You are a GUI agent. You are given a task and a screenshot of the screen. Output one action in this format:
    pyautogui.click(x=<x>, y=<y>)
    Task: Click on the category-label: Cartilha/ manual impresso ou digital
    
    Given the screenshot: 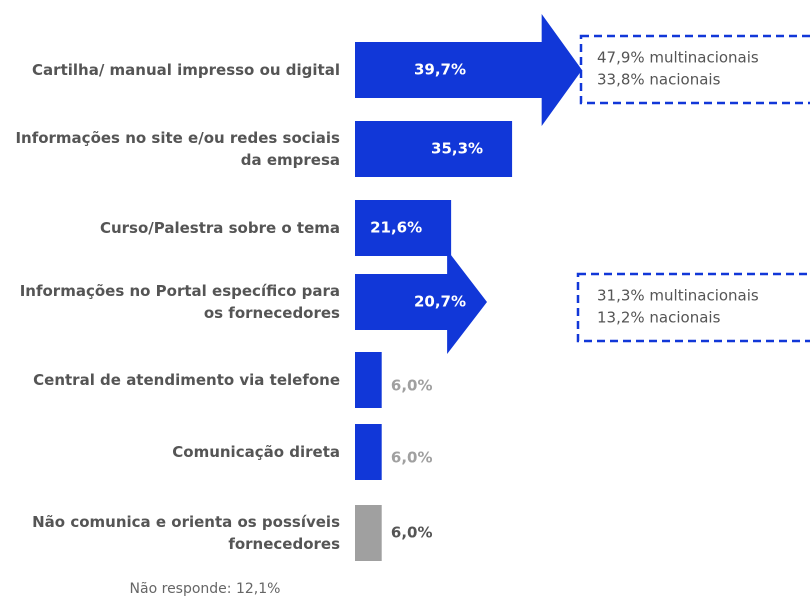 What is the action you would take?
    pyautogui.click(x=186, y=70)
    